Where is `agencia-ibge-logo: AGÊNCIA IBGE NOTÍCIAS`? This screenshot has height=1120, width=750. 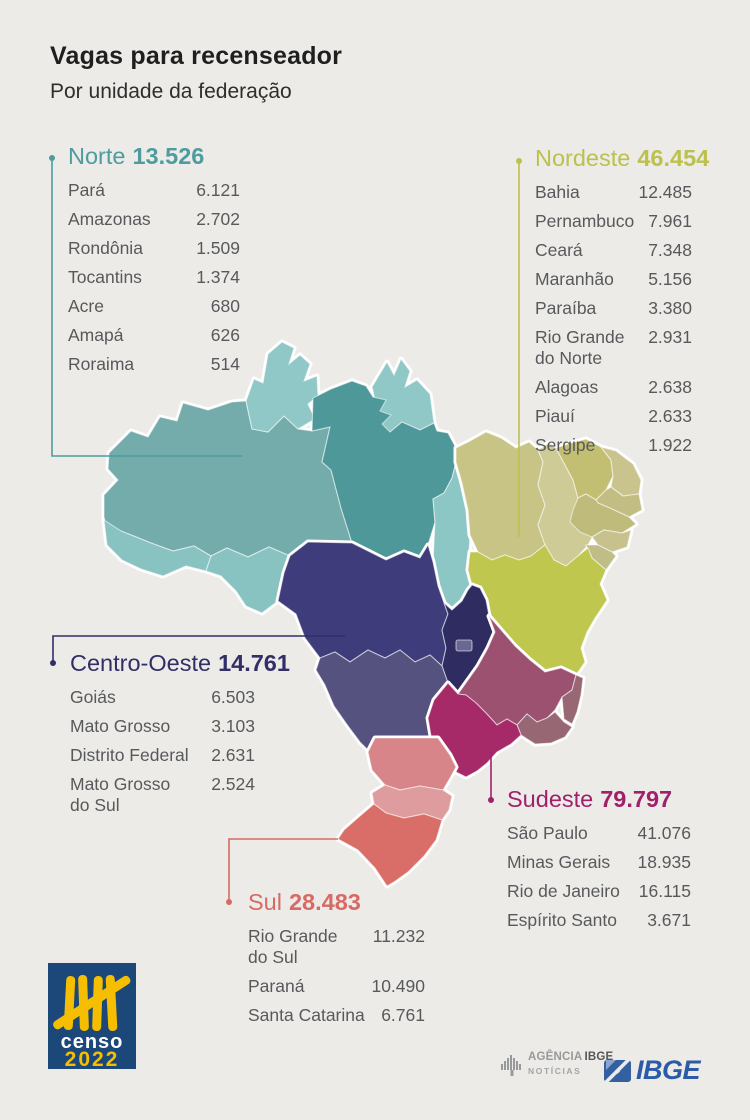
agencia-ibge-logo: AGÊNCIA IBGE NOTÍCIAS is located at coordinates (557, 1064).